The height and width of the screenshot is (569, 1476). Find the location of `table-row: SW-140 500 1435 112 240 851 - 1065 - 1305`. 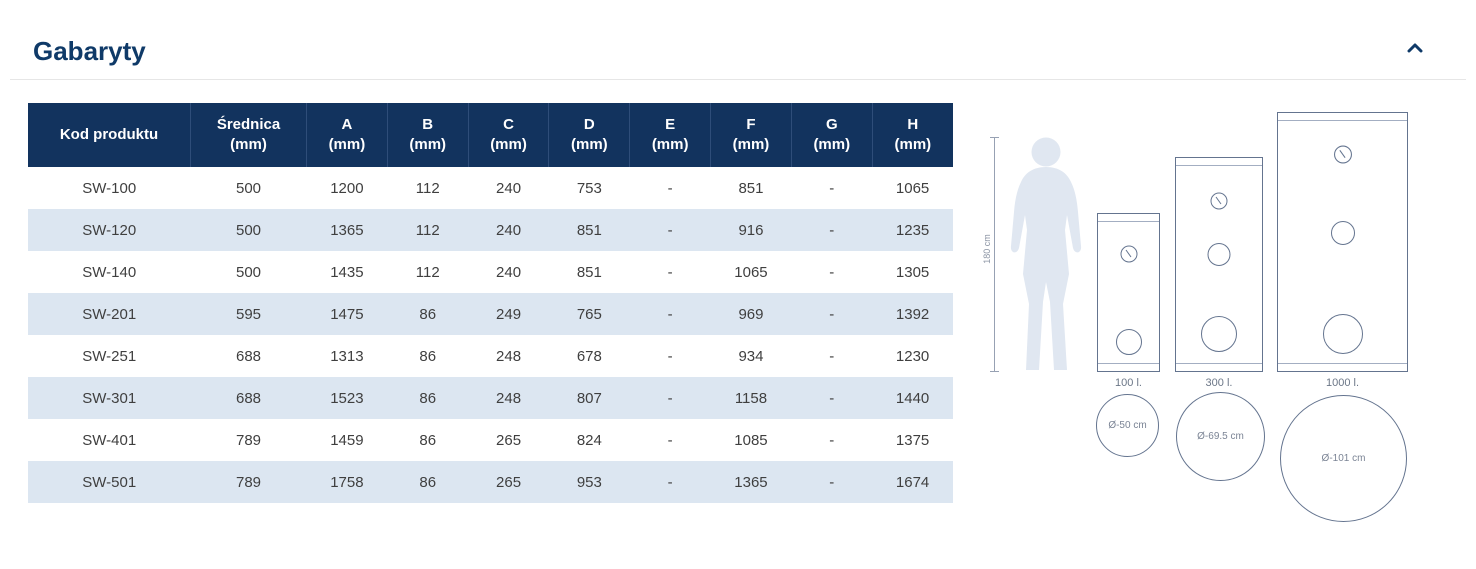

table-row: SW-140 500 1435 112 240 851 - 1065 - 1305 is located at coordinates (490, 272).